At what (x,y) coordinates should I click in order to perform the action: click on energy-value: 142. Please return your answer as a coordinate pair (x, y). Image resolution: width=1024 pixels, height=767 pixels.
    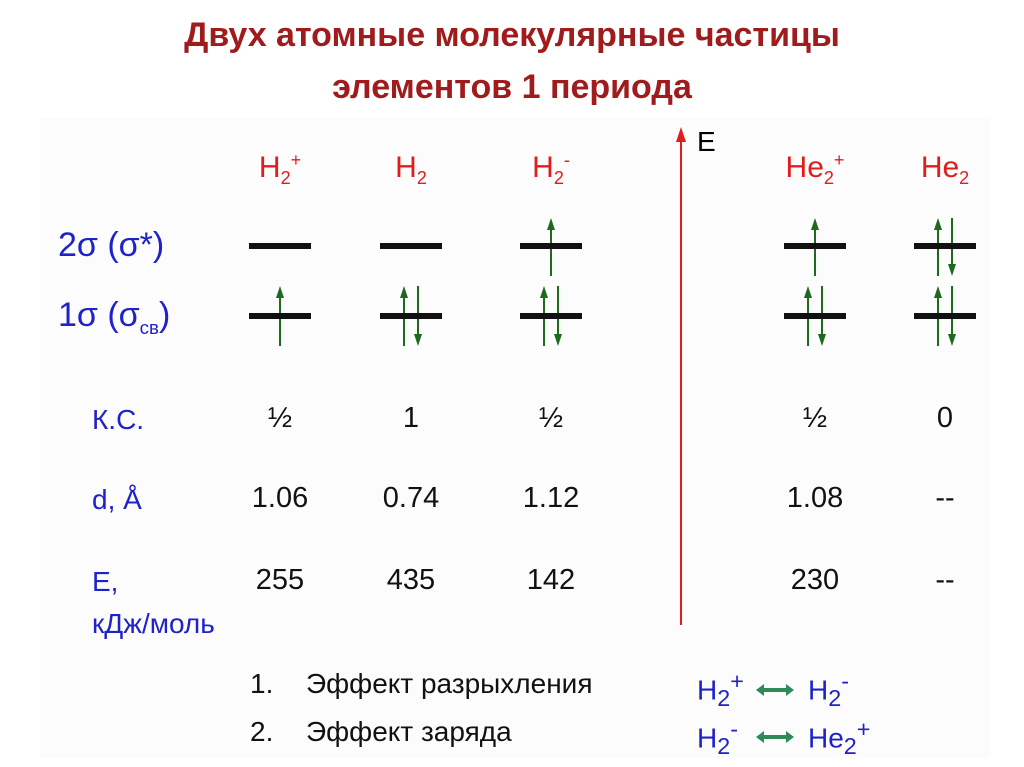
    Looking at the image, I should click on (551, 580).